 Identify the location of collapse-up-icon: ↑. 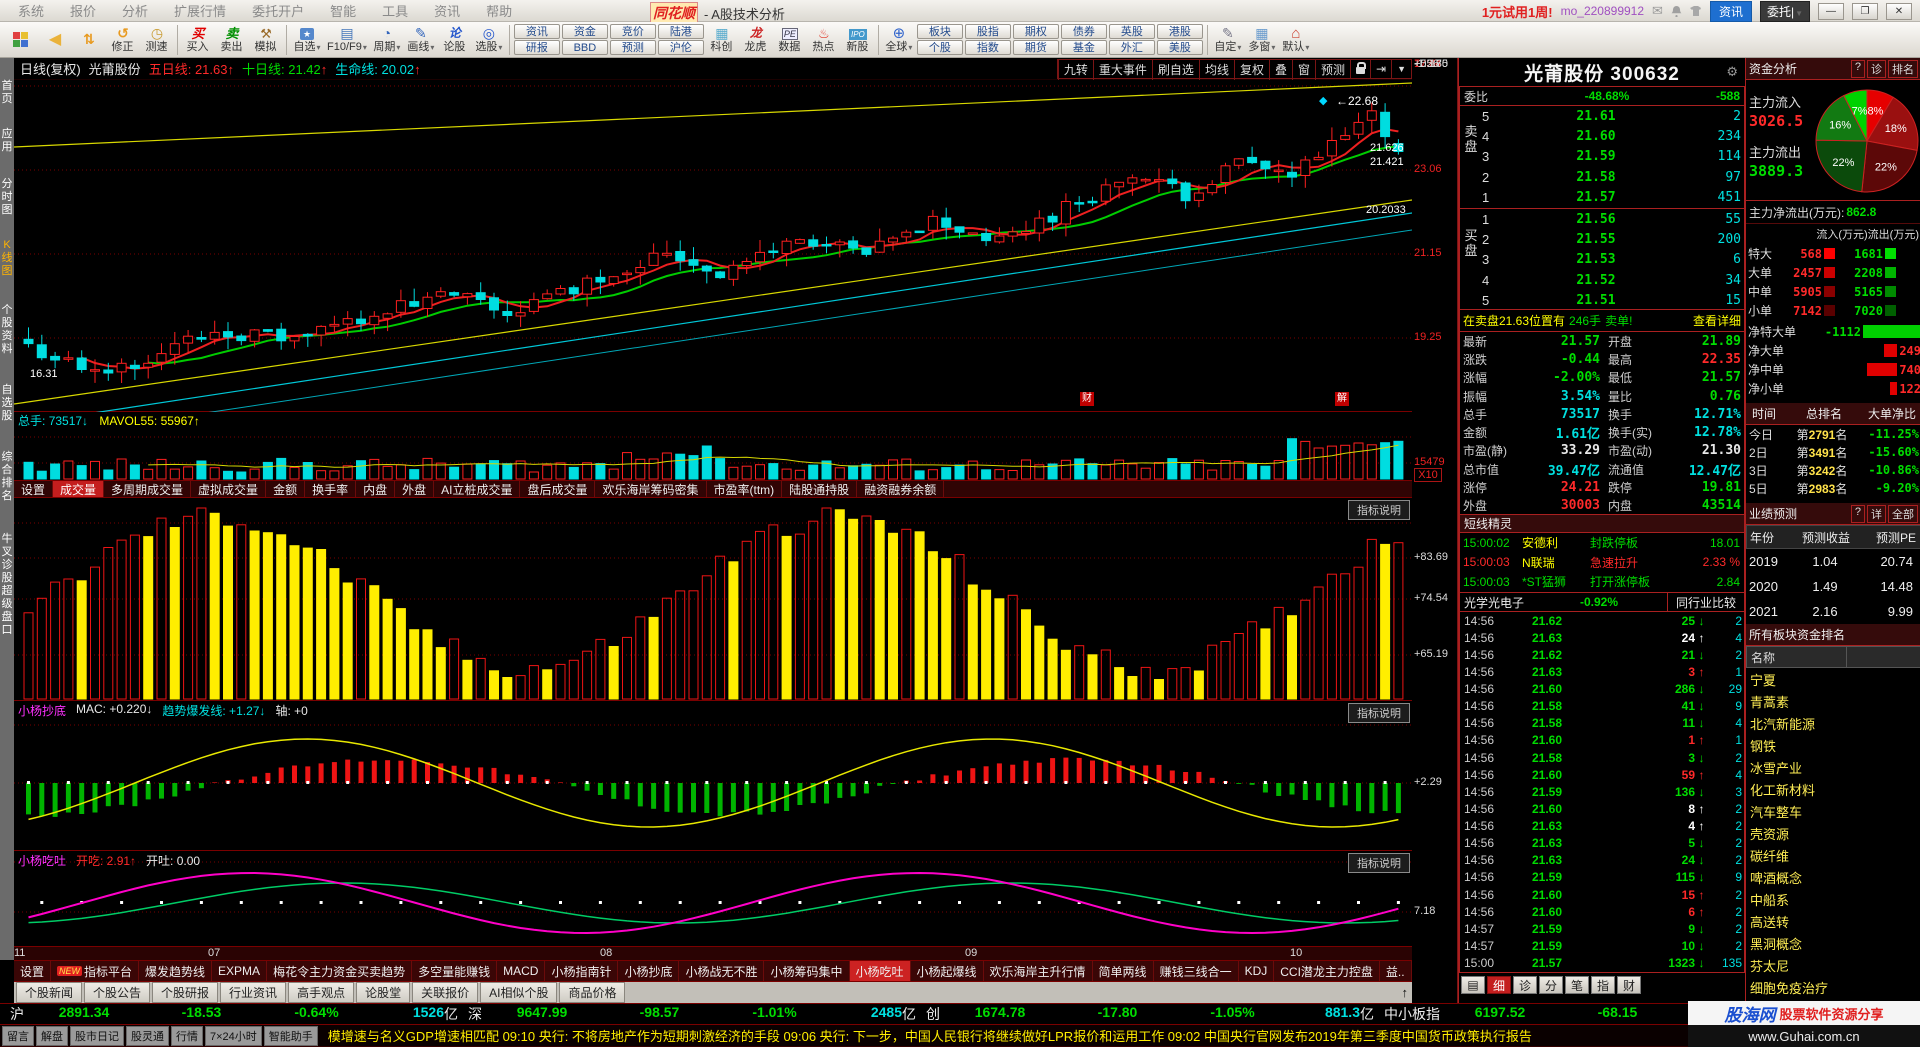
(1405, 992).